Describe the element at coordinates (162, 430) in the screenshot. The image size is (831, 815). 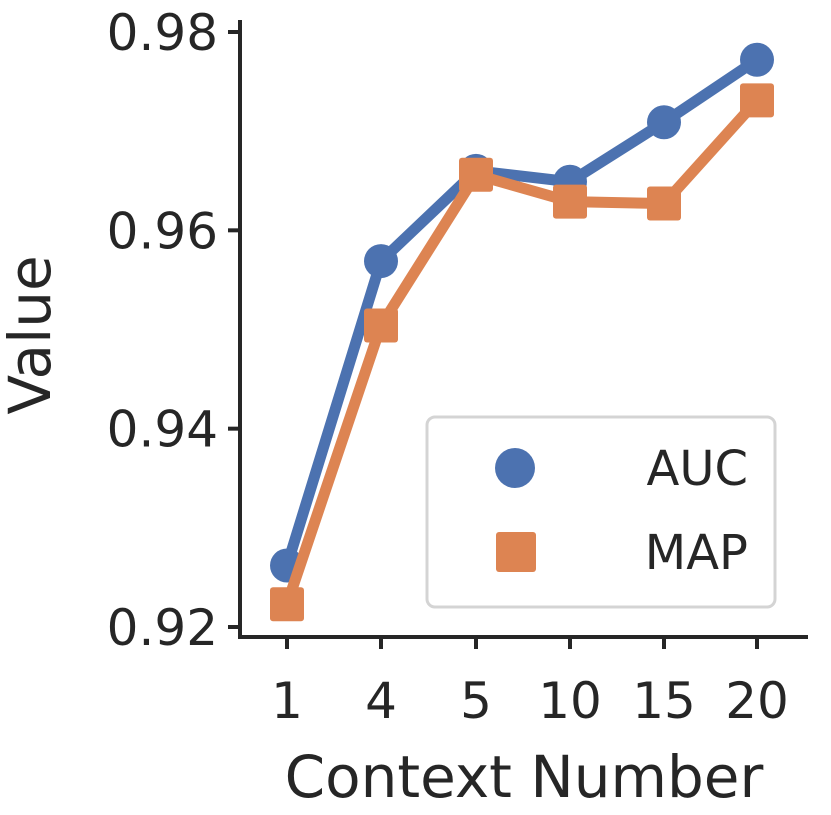
I see `y-tick-label: 0.94` at that location.